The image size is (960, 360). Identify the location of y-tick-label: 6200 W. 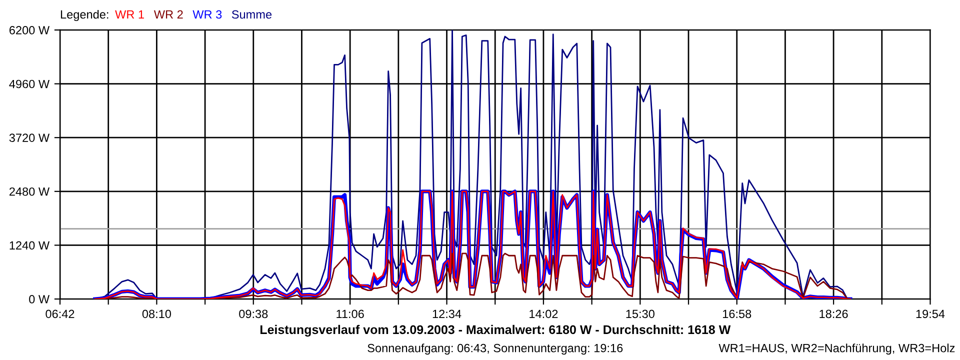
(30, 30).